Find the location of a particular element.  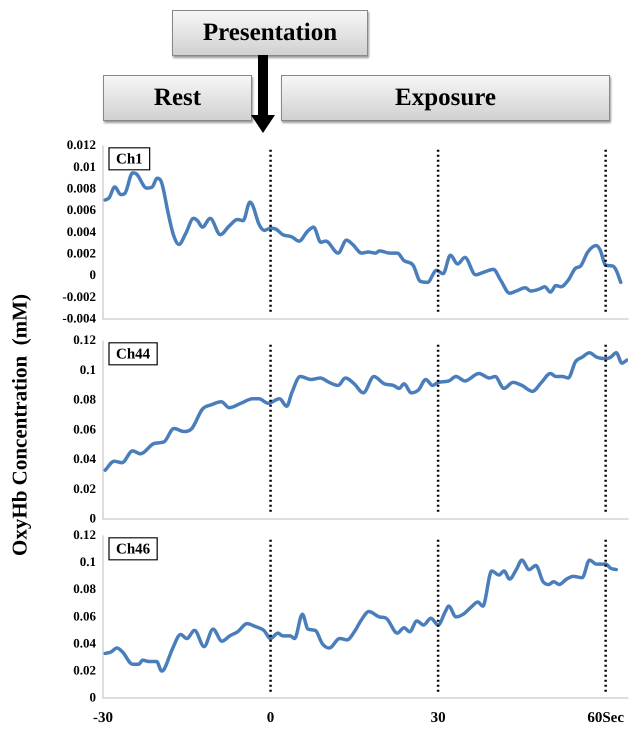

text: Exposure is located at coordinates (445, 98).